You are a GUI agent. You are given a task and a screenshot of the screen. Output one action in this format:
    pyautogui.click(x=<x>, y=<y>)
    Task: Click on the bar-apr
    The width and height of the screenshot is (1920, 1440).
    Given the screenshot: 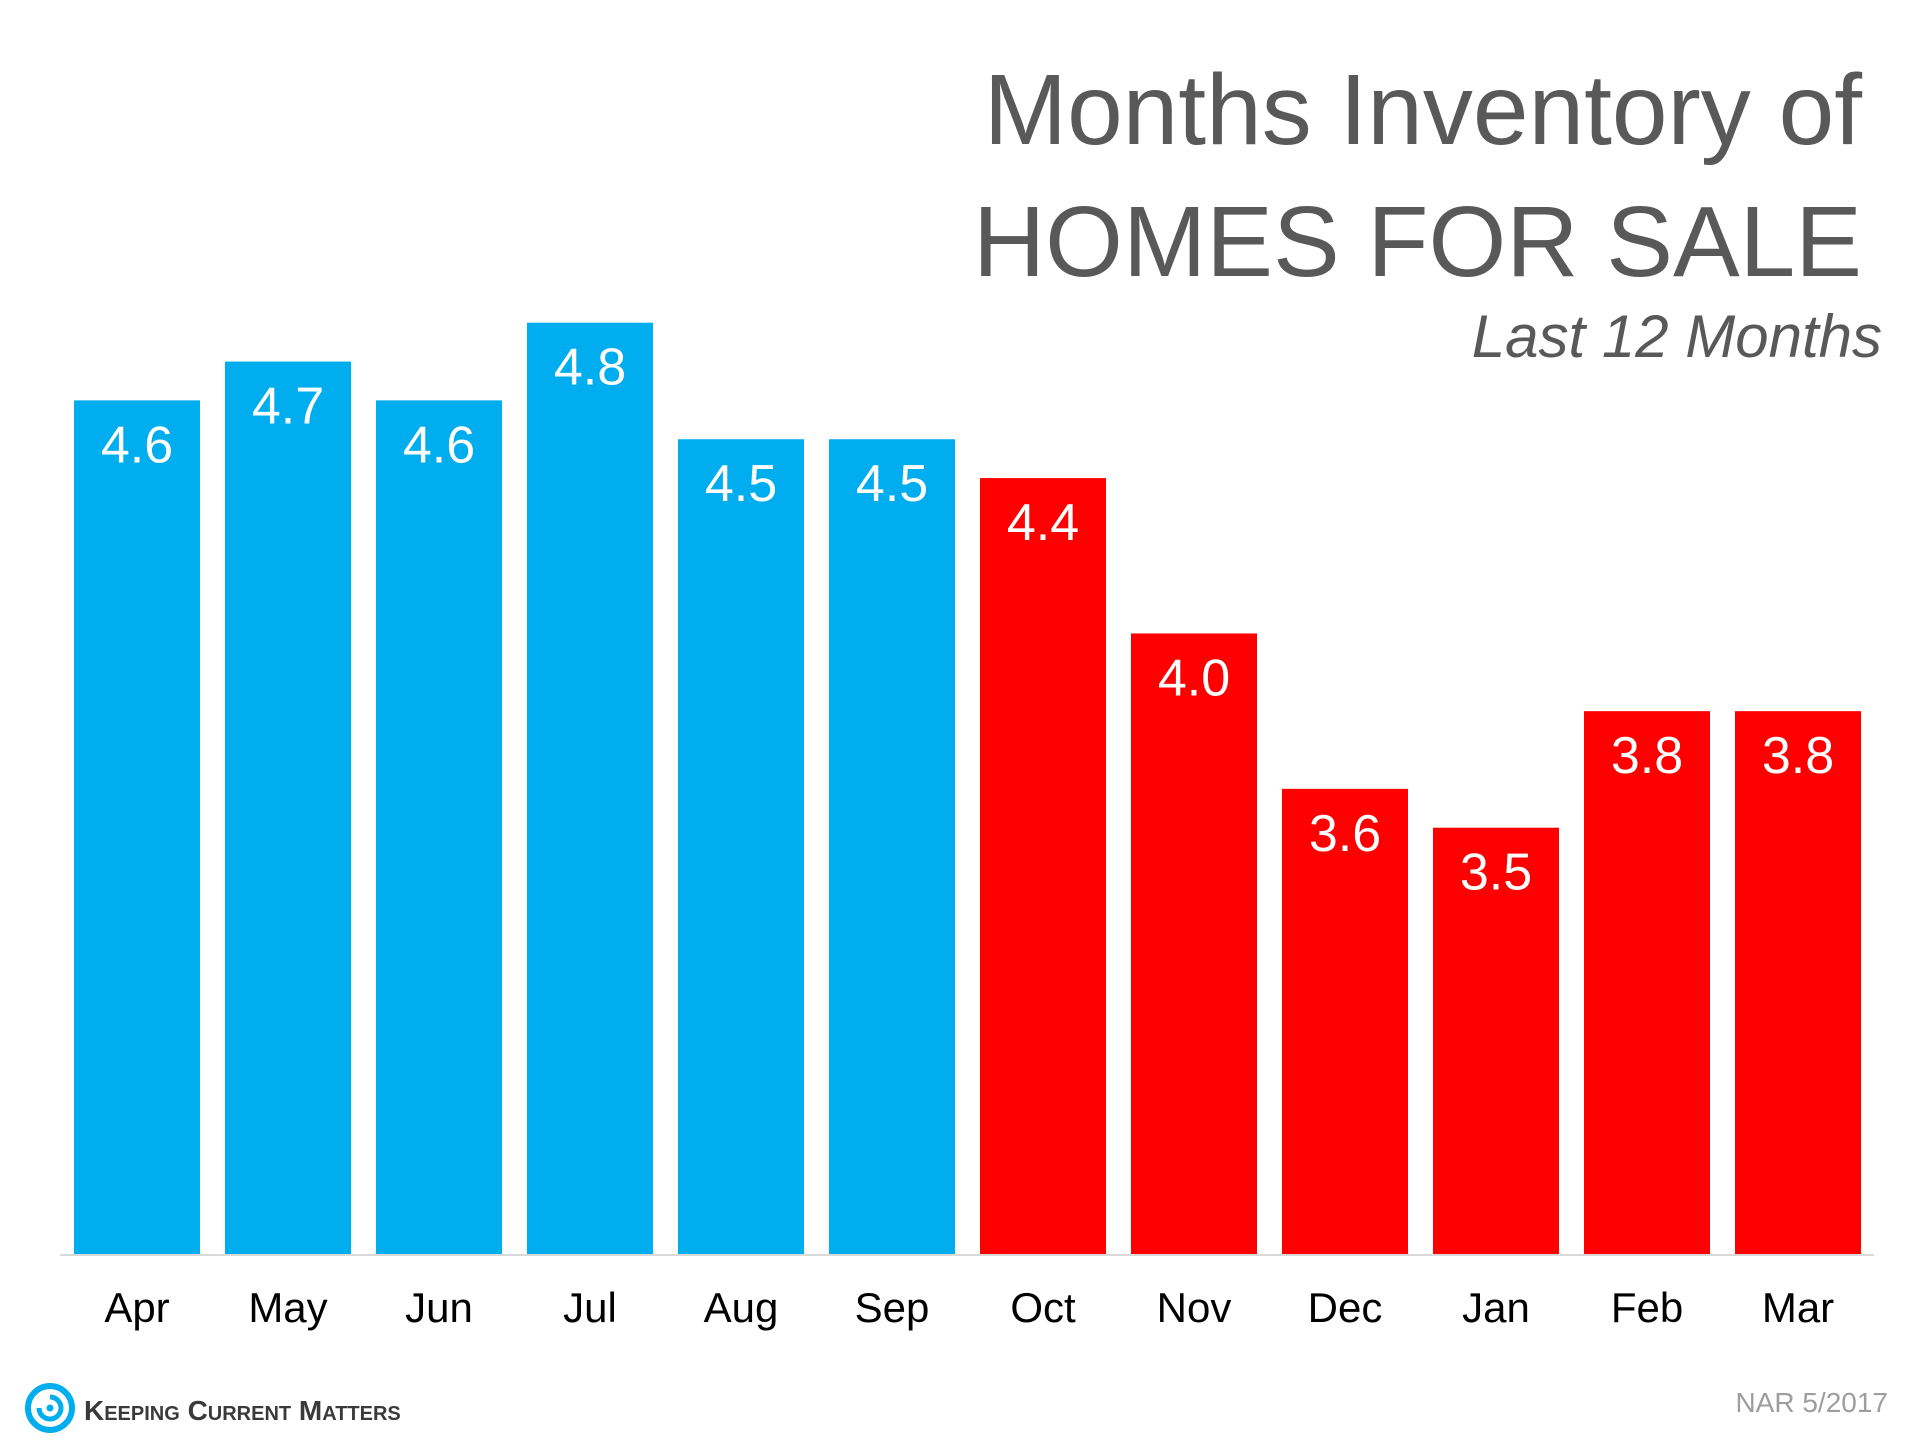 What is the action you would take?
    pyautogui.click(x=137, y=827)
    